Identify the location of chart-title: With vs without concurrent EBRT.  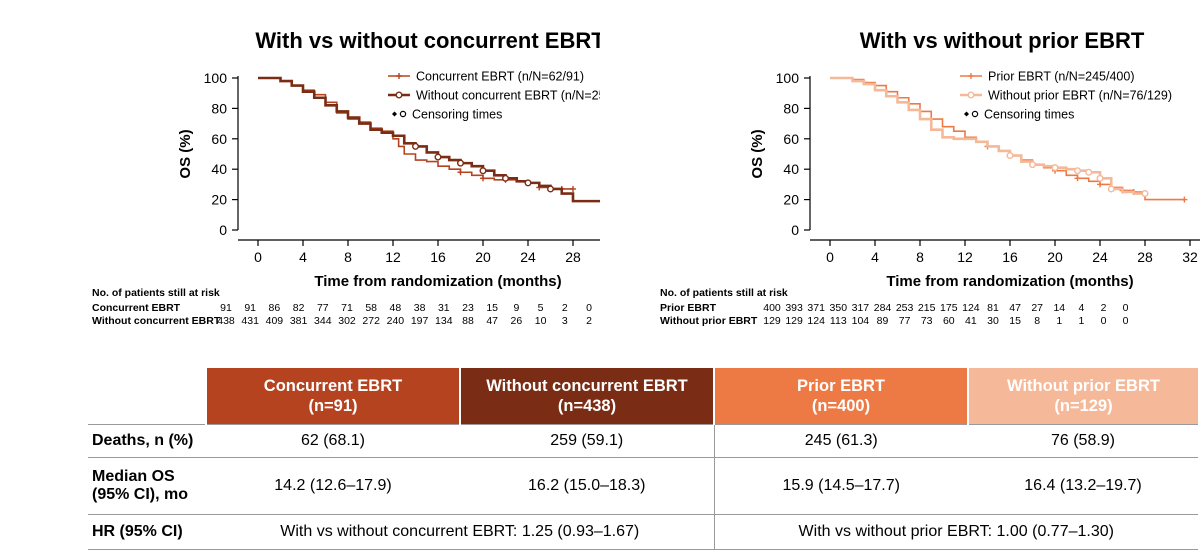
(427, 40).